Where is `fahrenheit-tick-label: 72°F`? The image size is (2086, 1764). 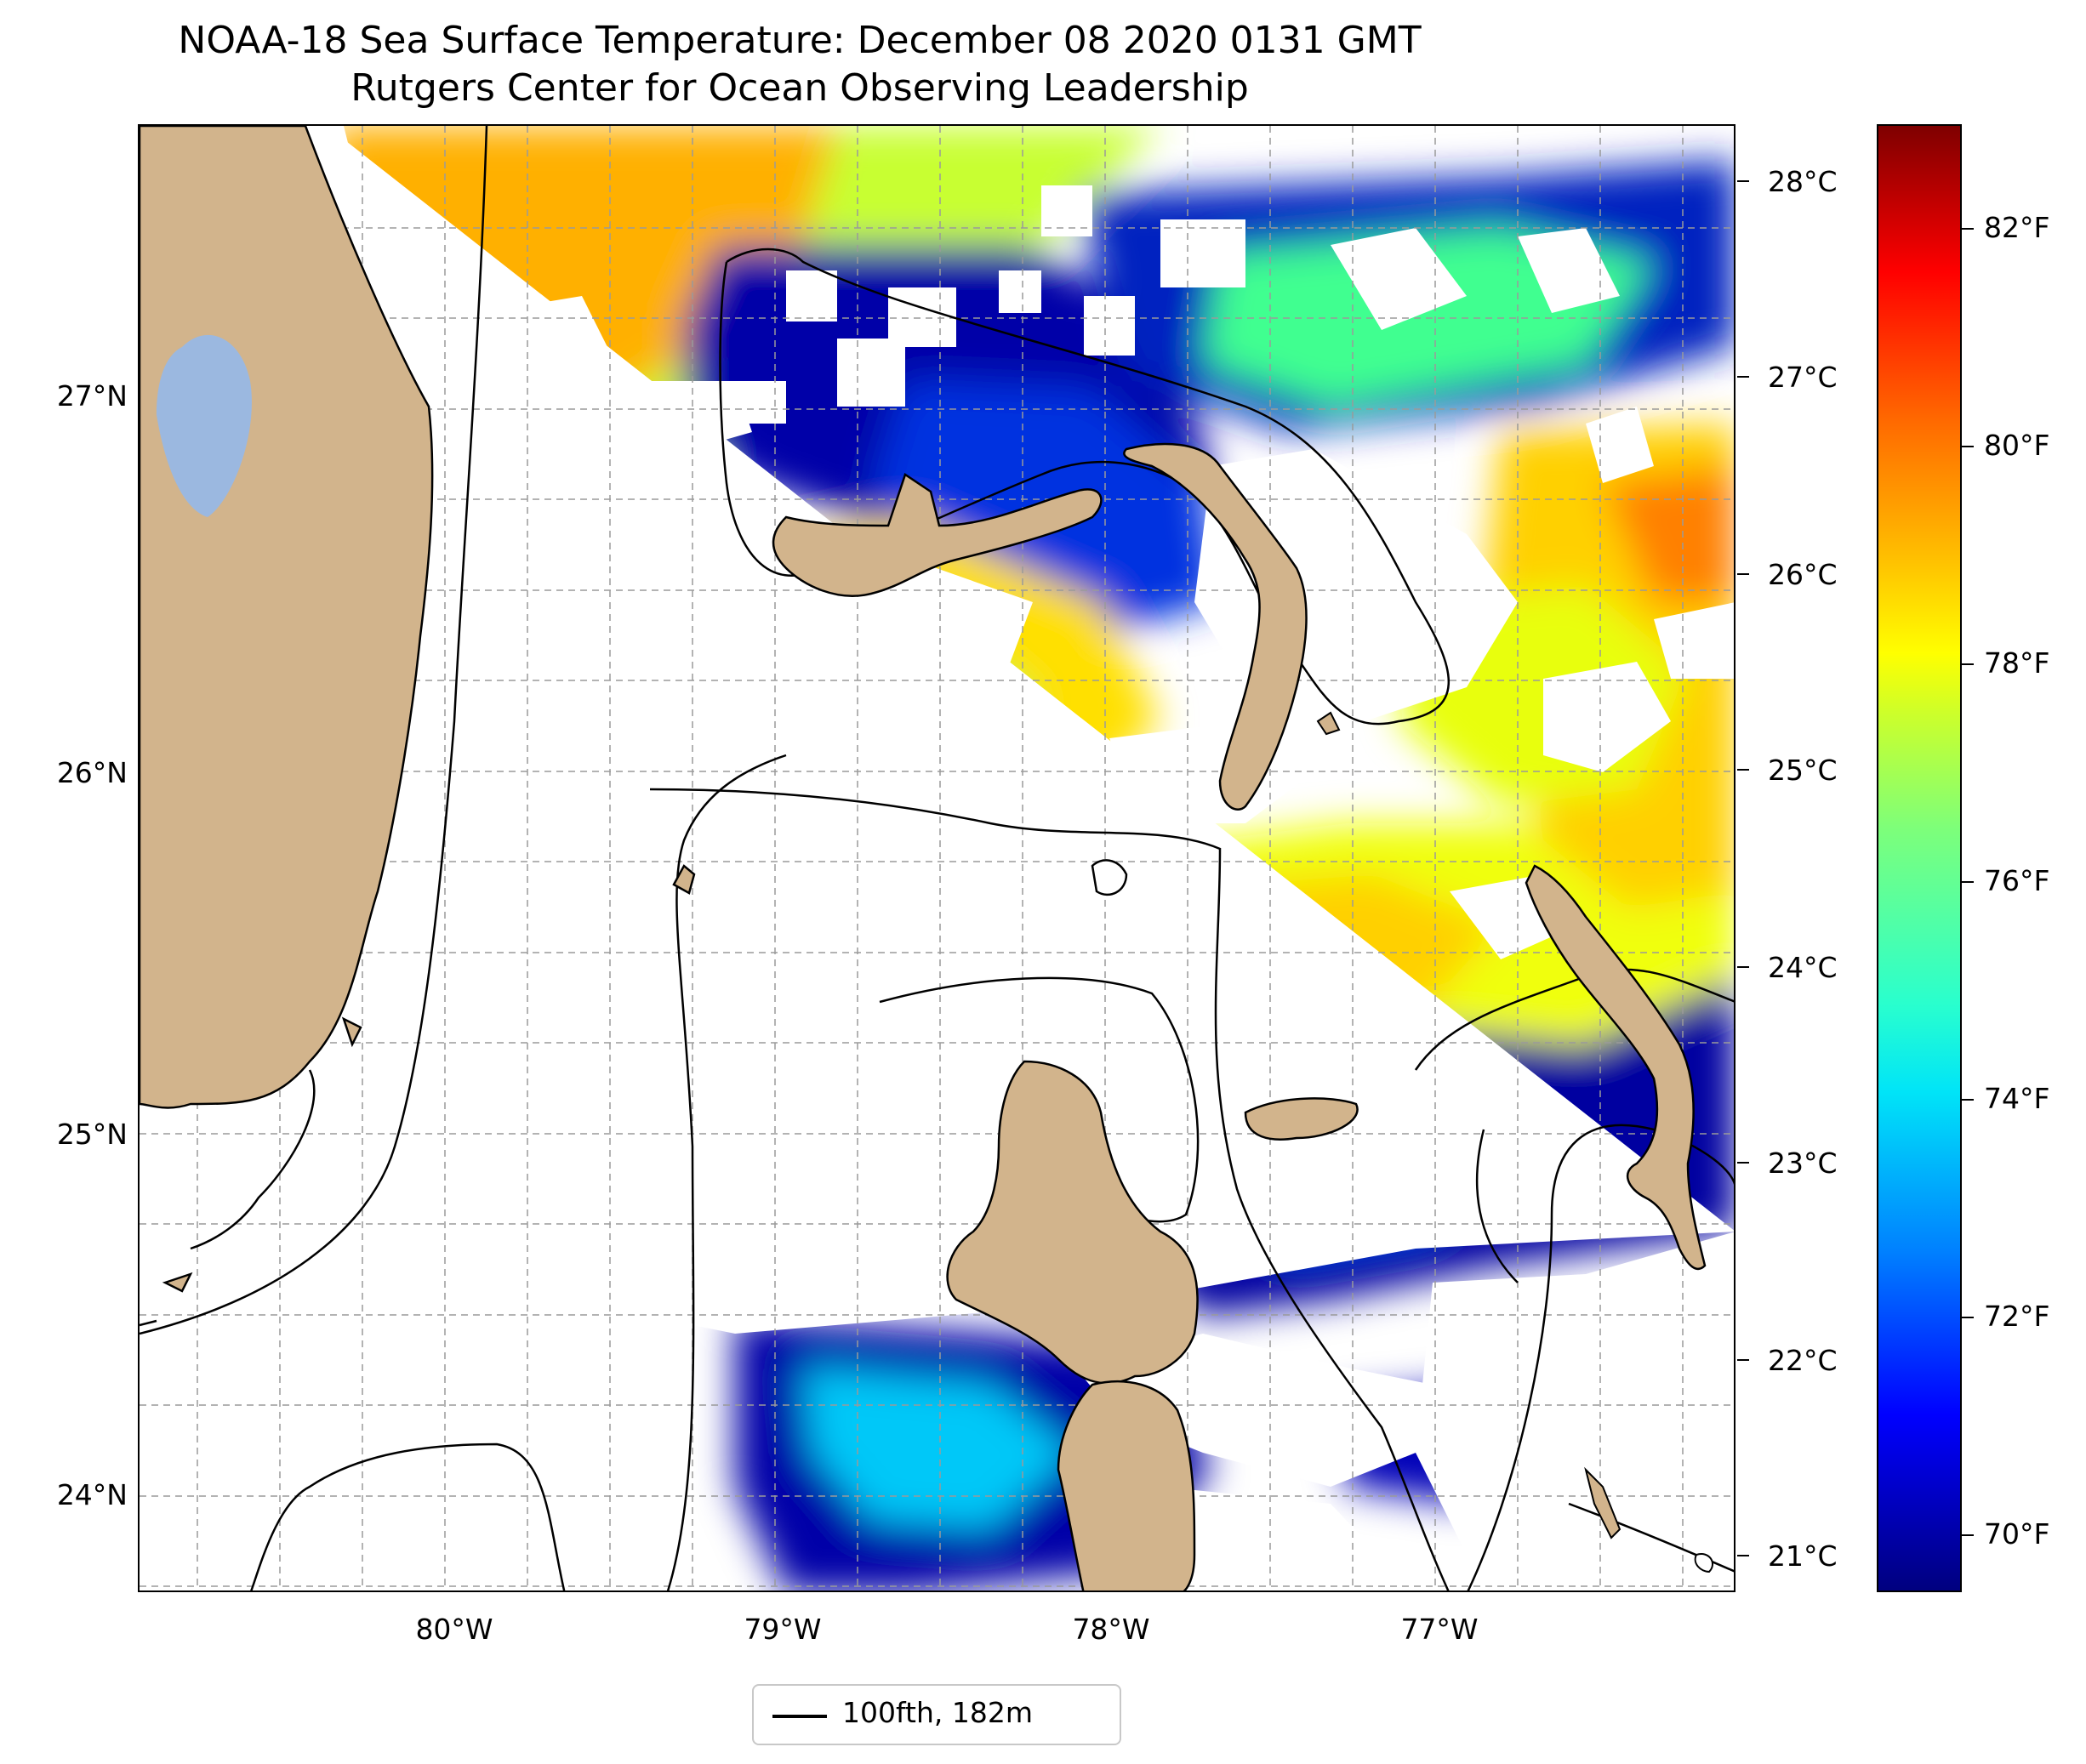
fahrenheit-tick-label: 72°F is located at coordinates (2017, 1316).